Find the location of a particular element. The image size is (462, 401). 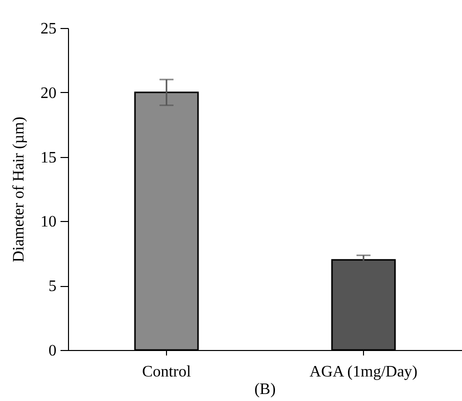

y-tick-label: 10 is located at coordinates (48, 222).